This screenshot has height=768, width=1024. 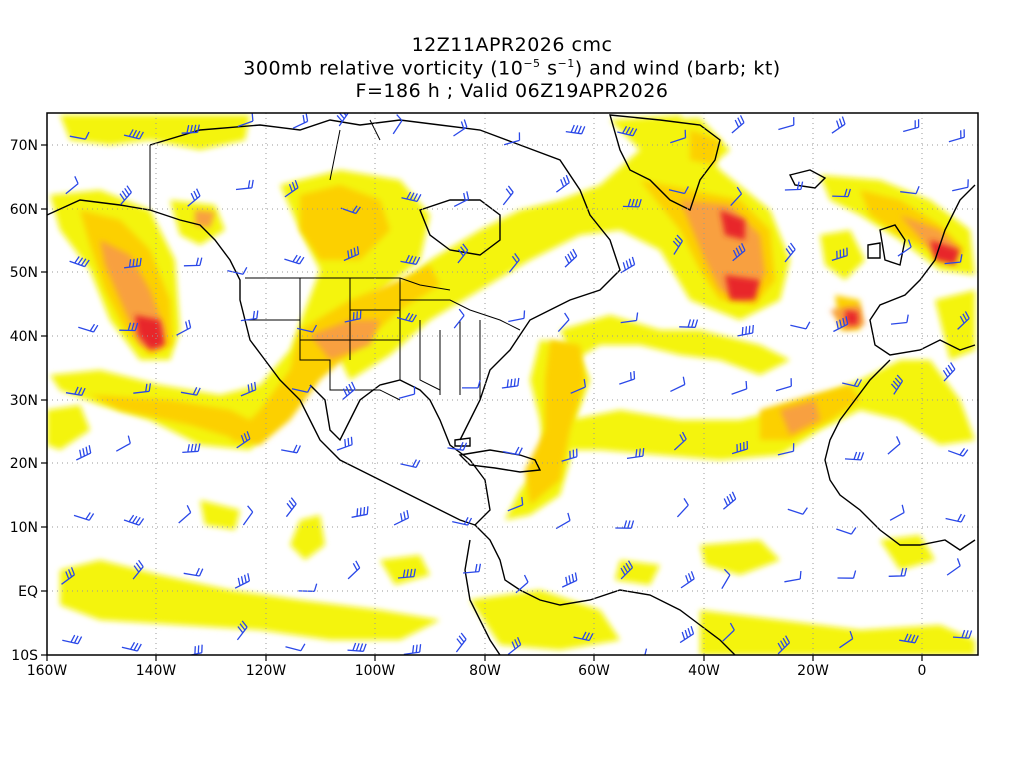 I want to click on lat-label: 40N, so click(x=24, y=337).